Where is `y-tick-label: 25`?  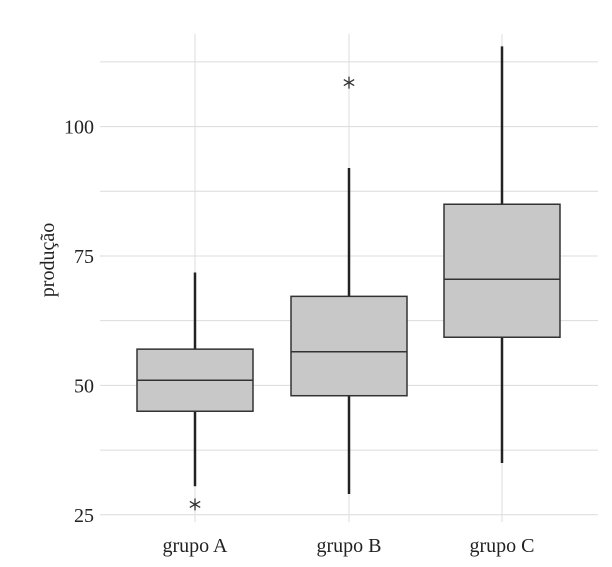 y-tick-label: 25 is located at coordinates (84, 516).